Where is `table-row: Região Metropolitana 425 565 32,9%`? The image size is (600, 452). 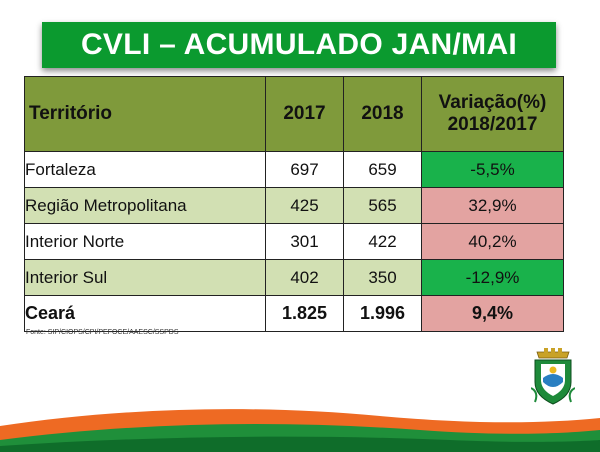
table-row: Região Metropolitana 425 565 32,9% is located at coordinates (294, 205).